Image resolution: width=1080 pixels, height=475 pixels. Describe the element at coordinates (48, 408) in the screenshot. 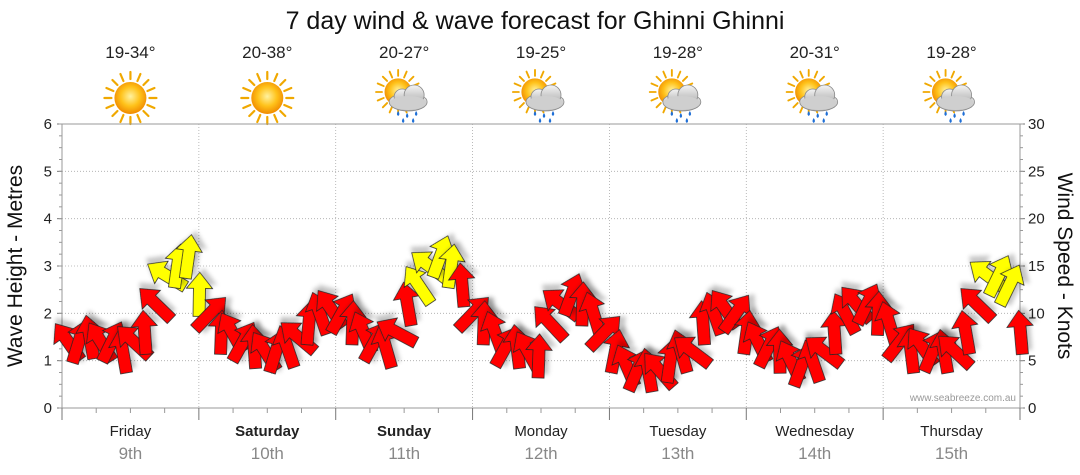

I see `y-tick-left-label: 0` at that location.